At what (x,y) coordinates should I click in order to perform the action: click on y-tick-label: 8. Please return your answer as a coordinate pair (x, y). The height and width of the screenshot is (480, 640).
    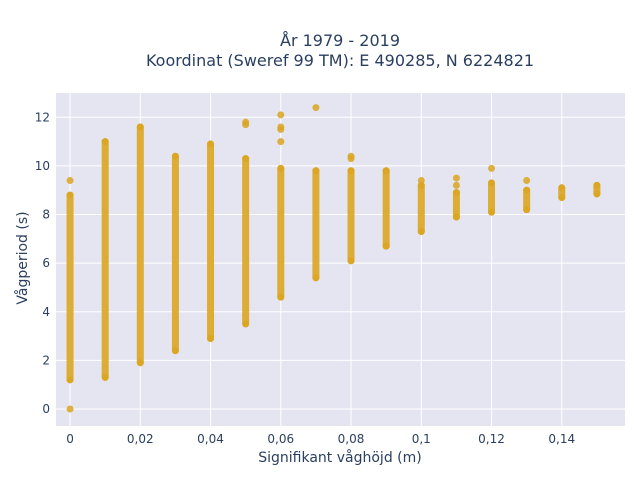
    Looking at the image, I should click on (46, 215).